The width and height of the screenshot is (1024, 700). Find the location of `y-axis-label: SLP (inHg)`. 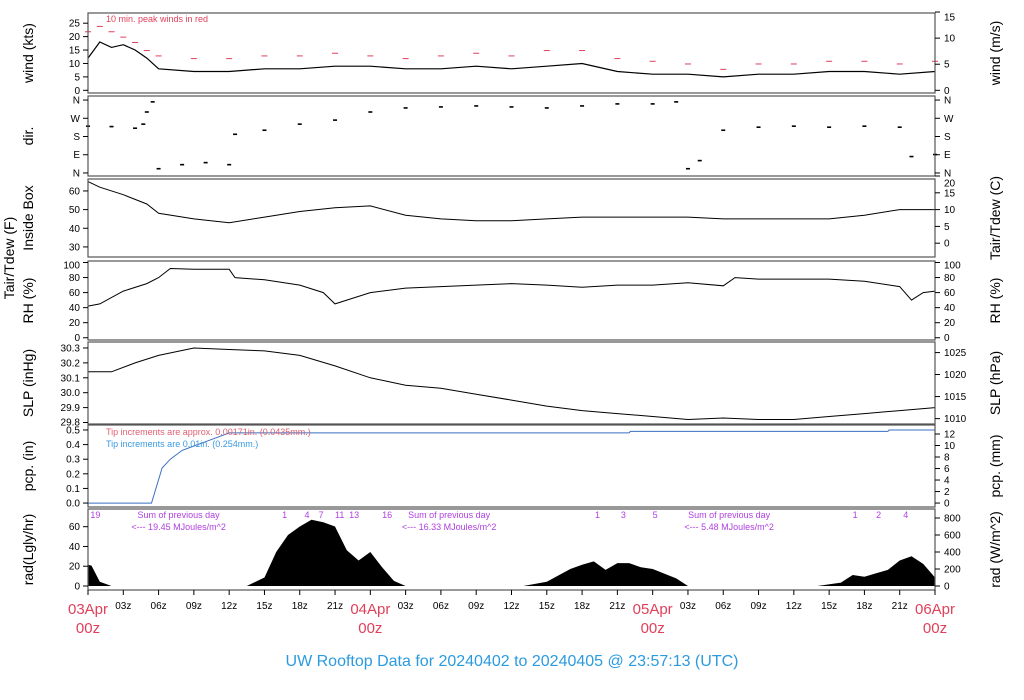

y-axis-label: SLP (inHg) is located at coordinates (28, 383).